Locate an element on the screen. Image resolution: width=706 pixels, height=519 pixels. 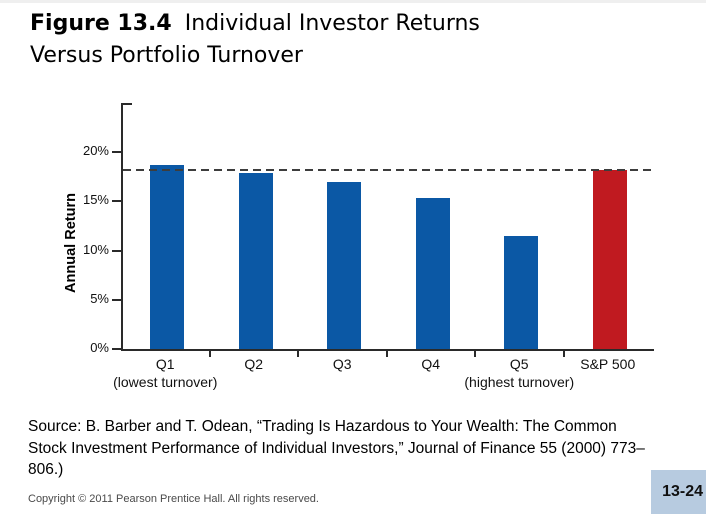
figure-number-label: Figure 13.4 is located at coordinates (101, 23).